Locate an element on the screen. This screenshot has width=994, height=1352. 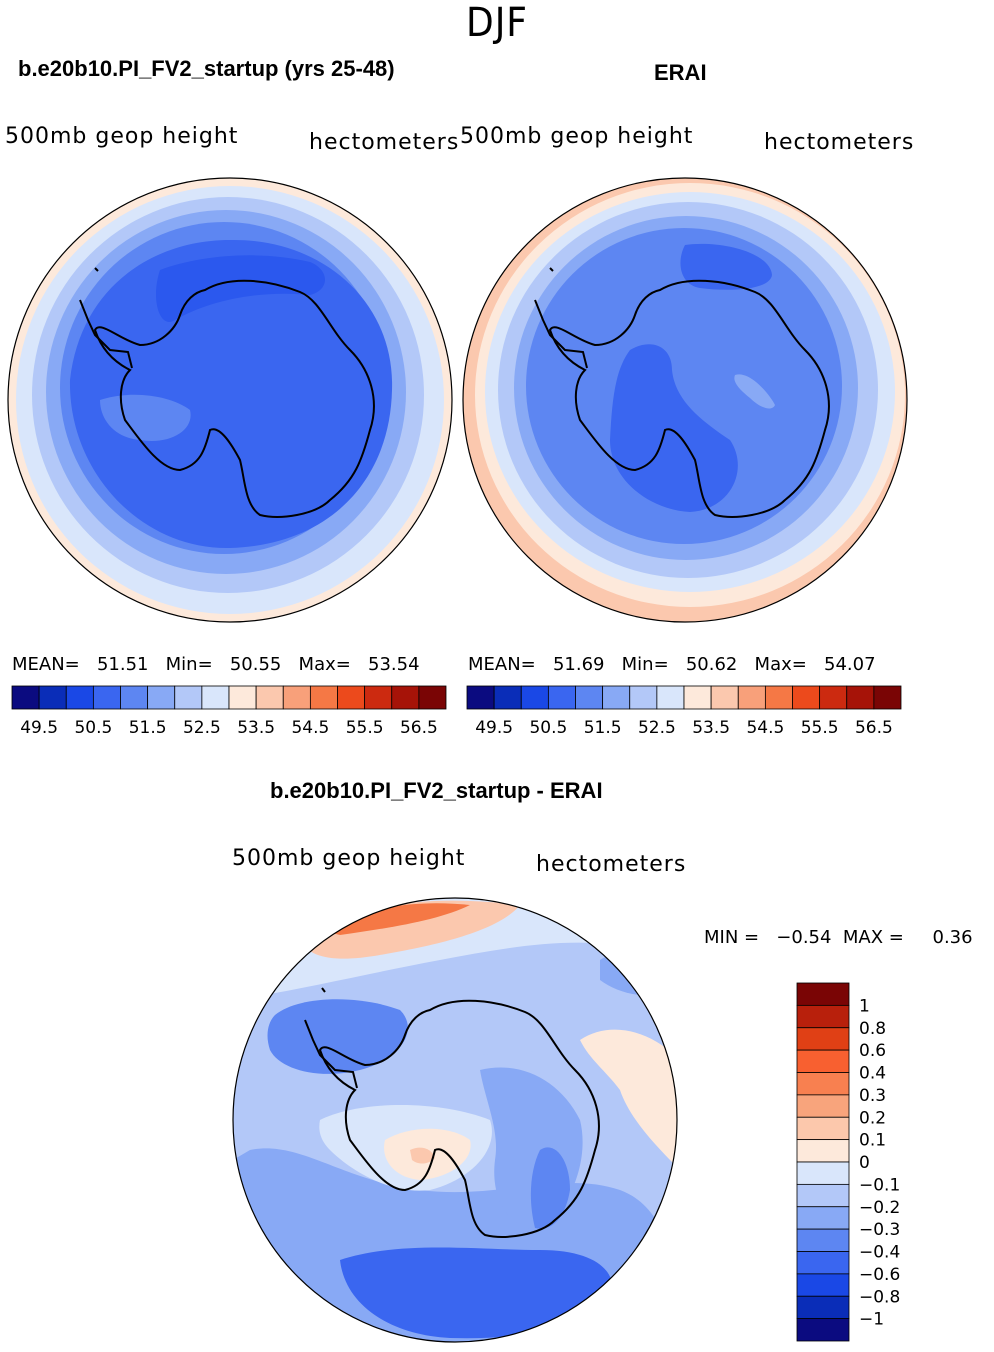
panel-diff-units: hectometers is located at coordinates (611, 864).